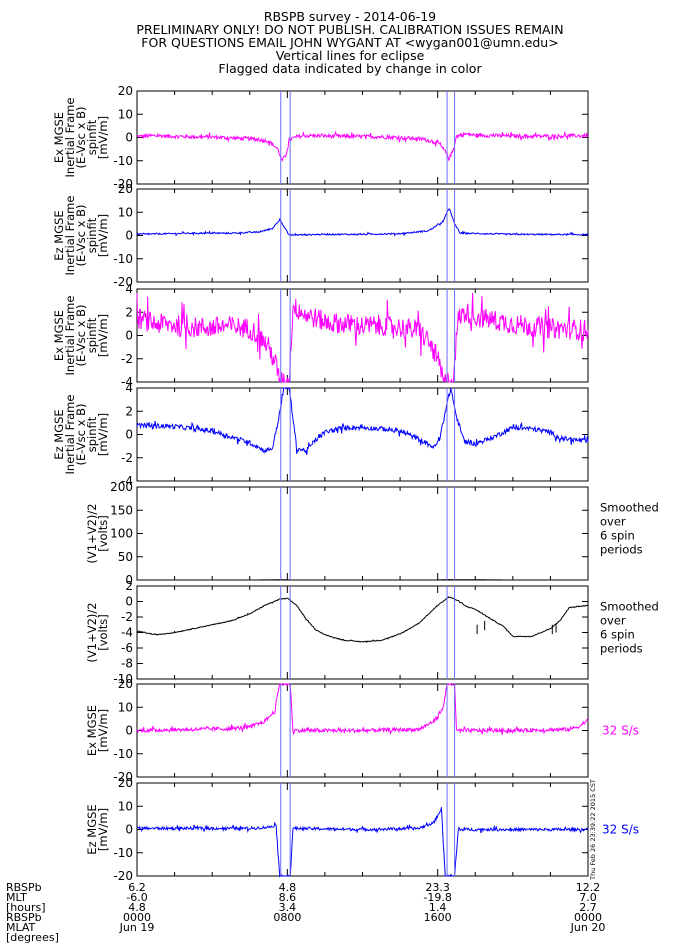  I want to click on x-tick-label: -6.0, so click(136, 897).